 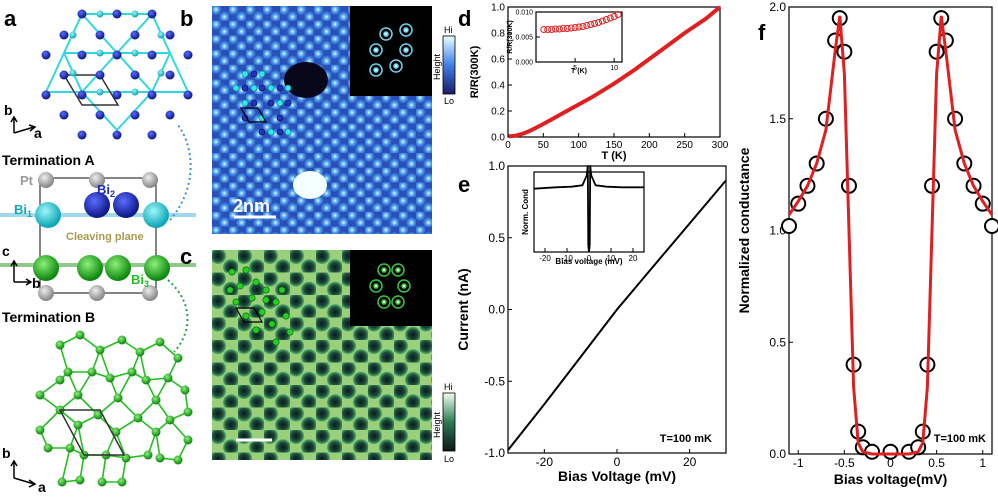 I want to click on panel-label-c: c, so click(x=186, y=256).